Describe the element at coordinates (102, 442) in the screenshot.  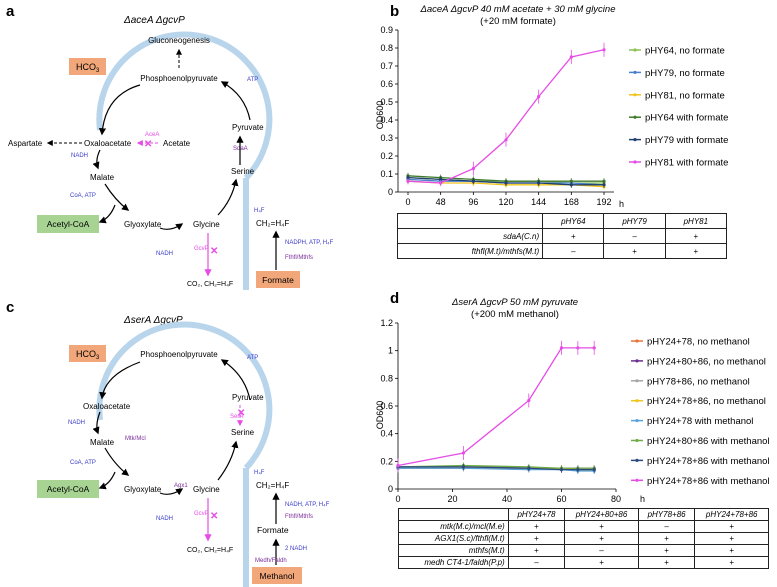
I see `malate-label-c: Malate` at that location.